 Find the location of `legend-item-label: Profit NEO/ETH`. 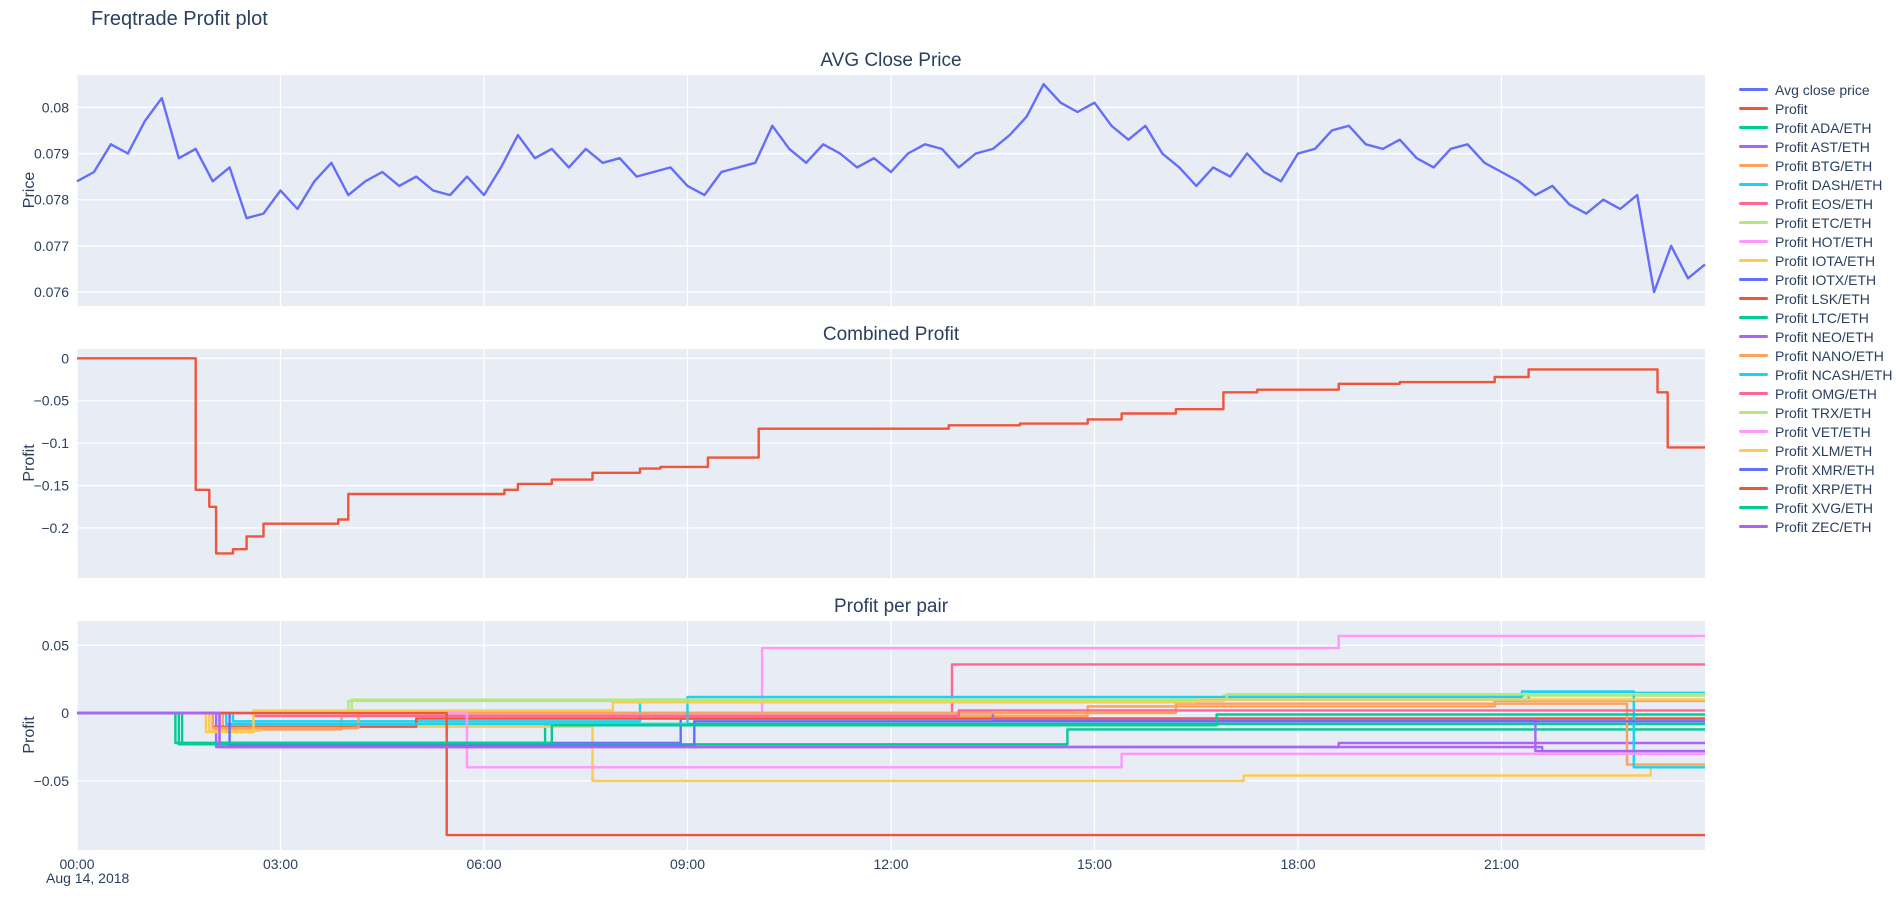

legend-item-label: Profit NEO/ETH is located at coordinates (1824, 336).